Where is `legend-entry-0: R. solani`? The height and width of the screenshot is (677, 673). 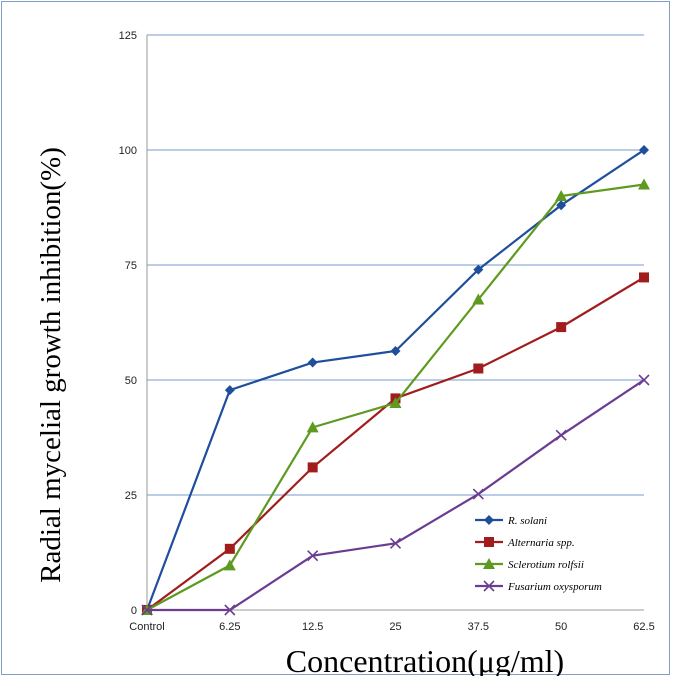
legend-entry-0: R. solani is located at coordinates (511, 521).